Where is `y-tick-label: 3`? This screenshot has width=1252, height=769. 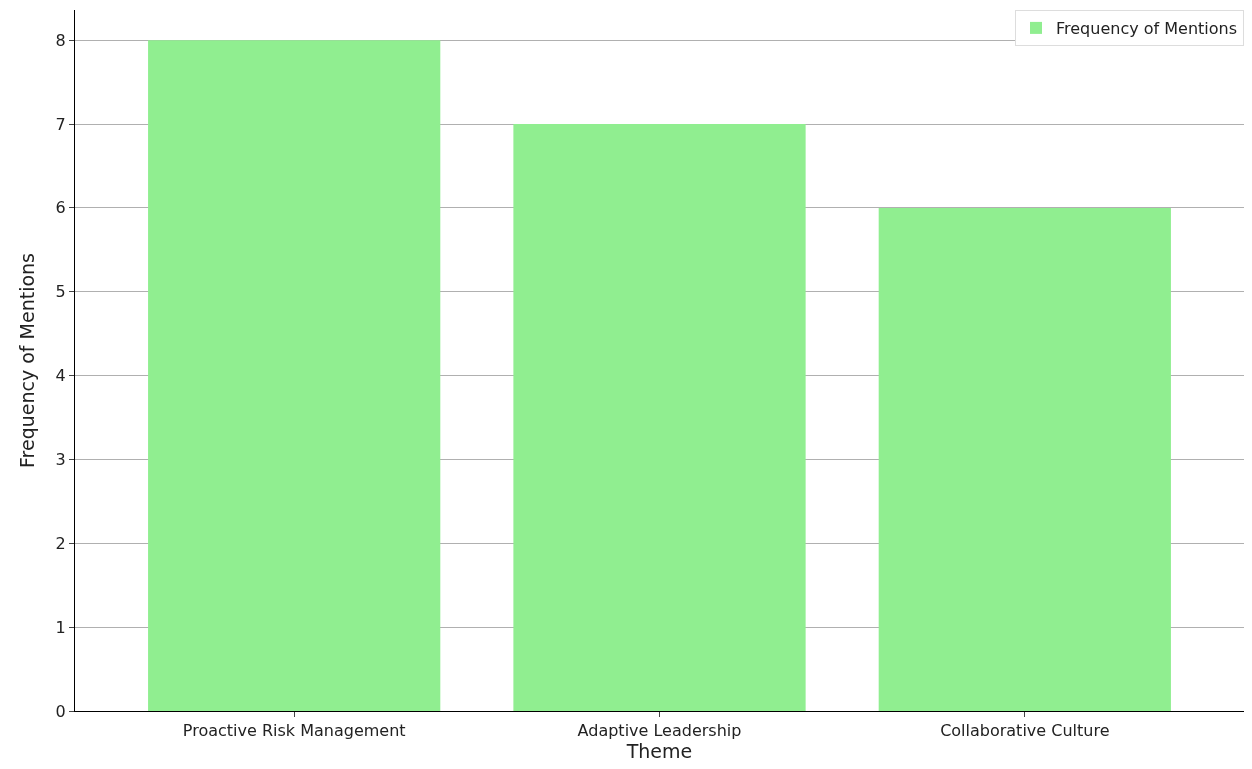
y-tick-label: 3 is located at coordinates (60, 460).